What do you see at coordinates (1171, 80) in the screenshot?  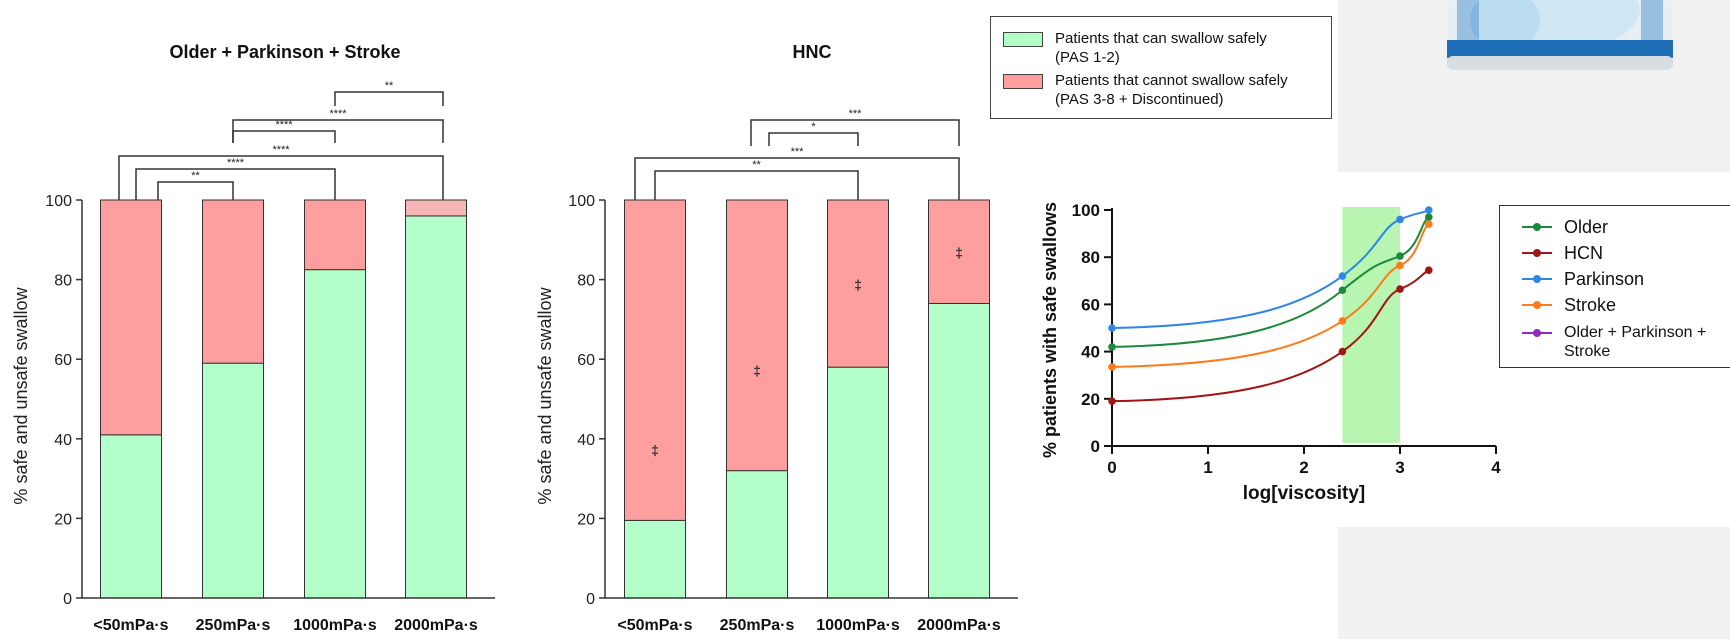 I see `legend-unsafe-line1: Patients that cannot swallow safely` at bounding box center [1171, 80].